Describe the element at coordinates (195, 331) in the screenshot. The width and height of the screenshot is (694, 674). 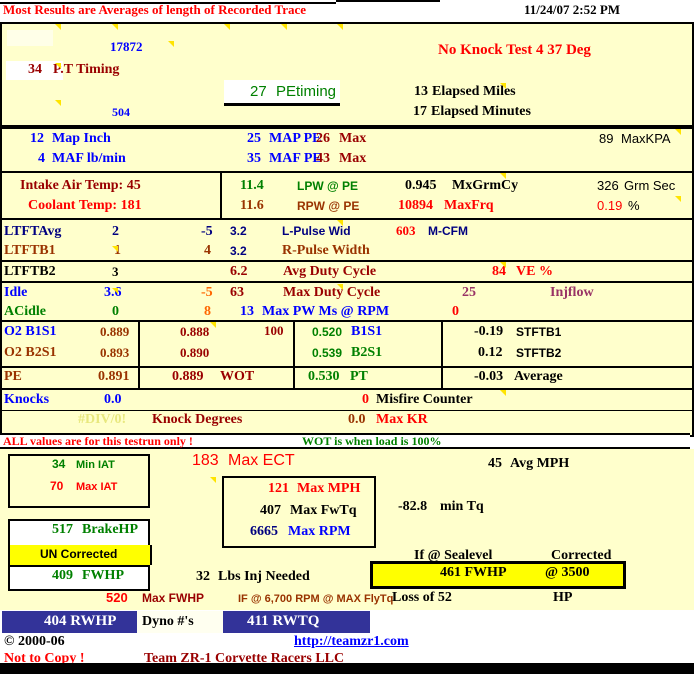
I see `o2-b1s1-v2: 0.888` at that location.